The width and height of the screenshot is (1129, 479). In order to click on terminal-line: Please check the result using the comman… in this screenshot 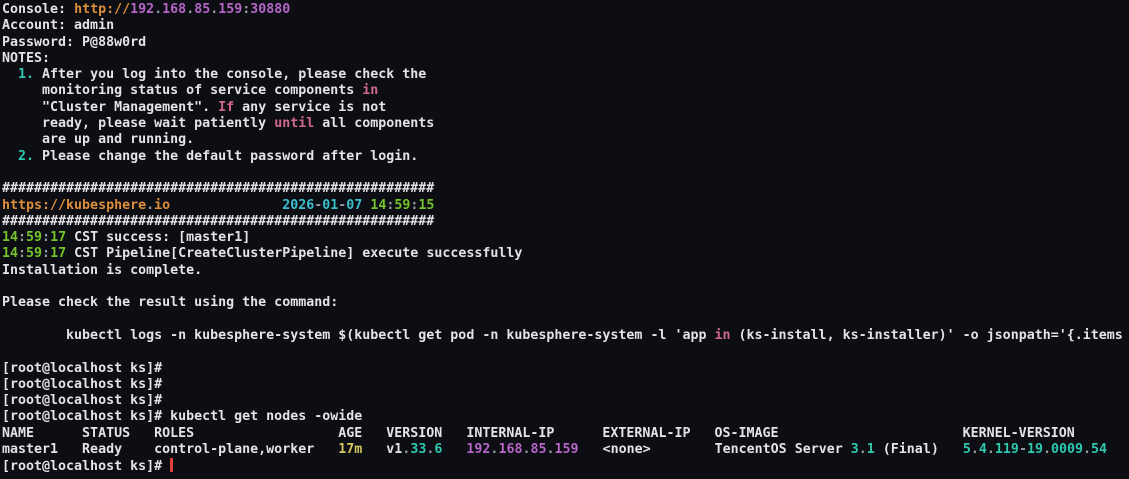, I will do `click(565, 303)`.